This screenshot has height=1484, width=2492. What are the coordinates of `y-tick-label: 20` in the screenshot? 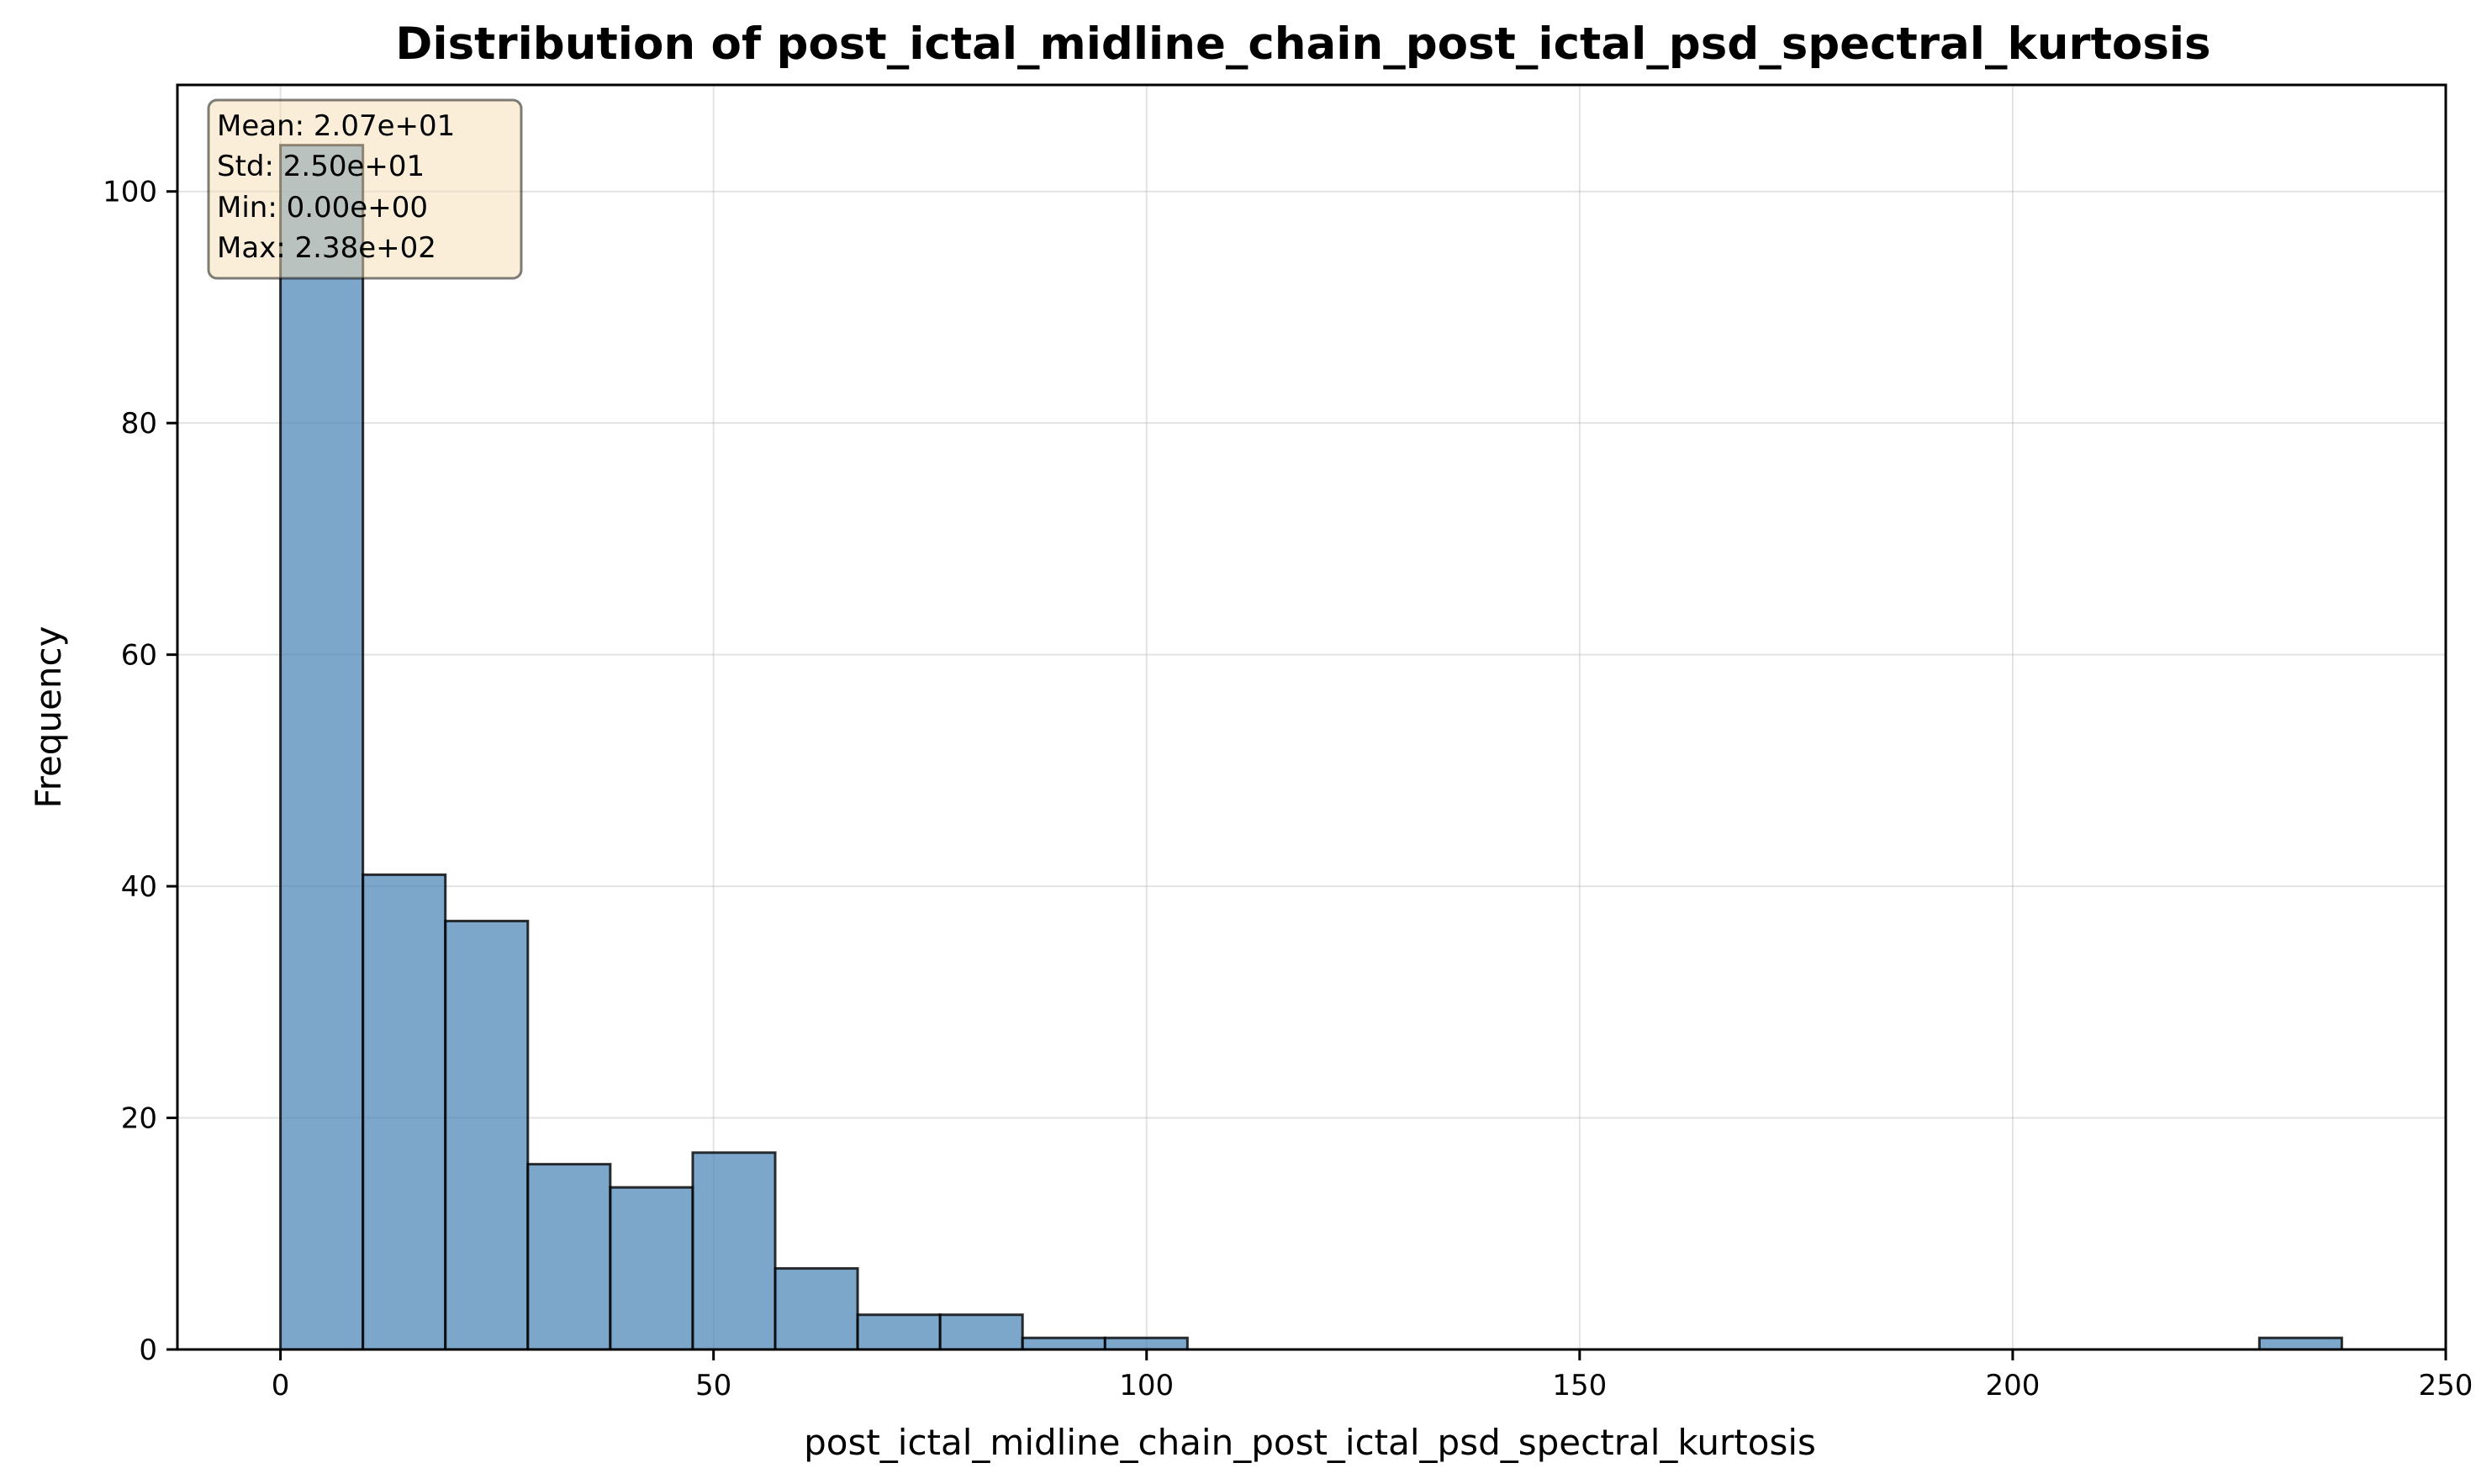 It's located at (139, 1119).